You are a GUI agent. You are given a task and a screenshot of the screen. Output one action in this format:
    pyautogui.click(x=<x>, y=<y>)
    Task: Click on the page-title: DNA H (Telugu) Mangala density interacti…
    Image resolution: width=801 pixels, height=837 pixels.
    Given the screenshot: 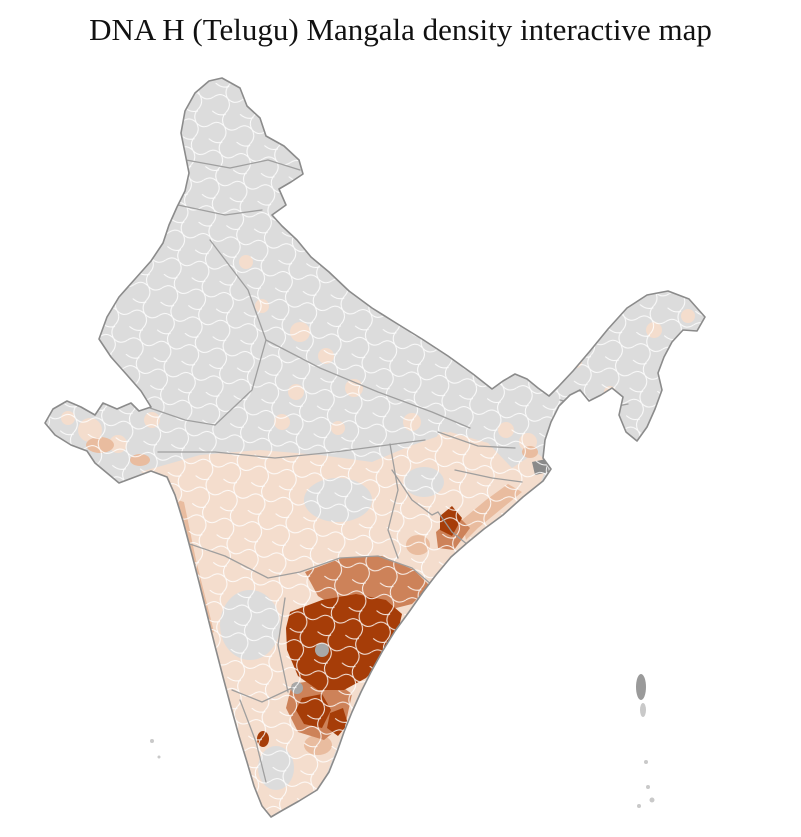 What is the action you would take?
    pyautogui.click(x=400, y=29)
    